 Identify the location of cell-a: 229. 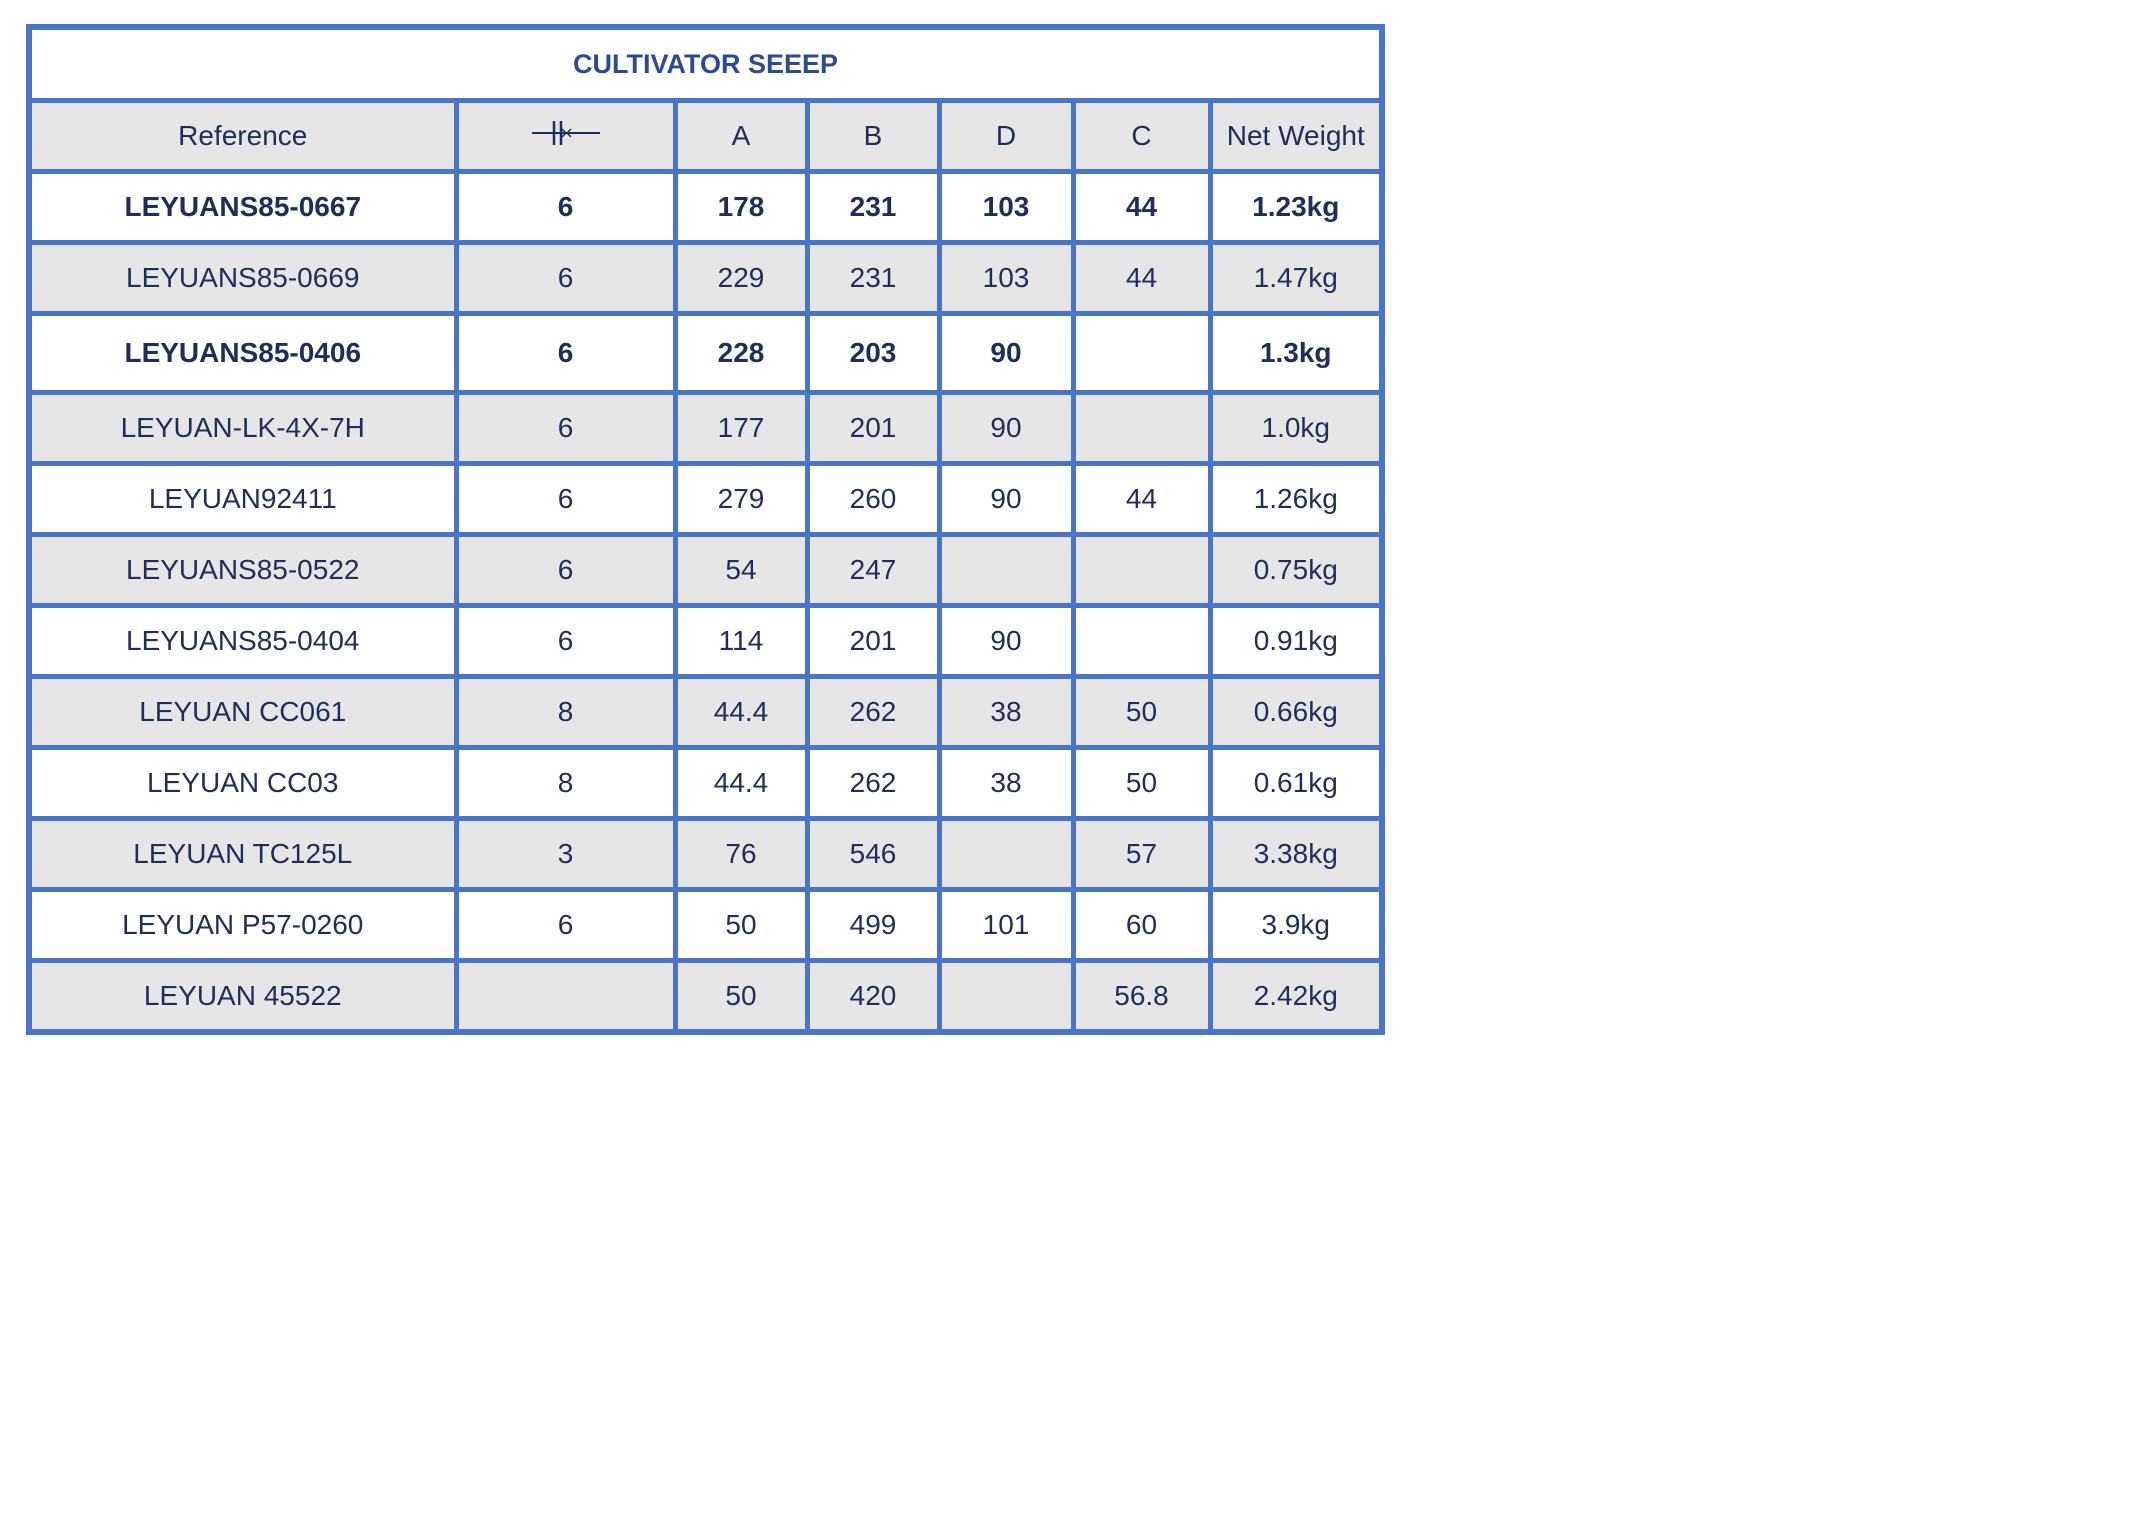
(741, 278).